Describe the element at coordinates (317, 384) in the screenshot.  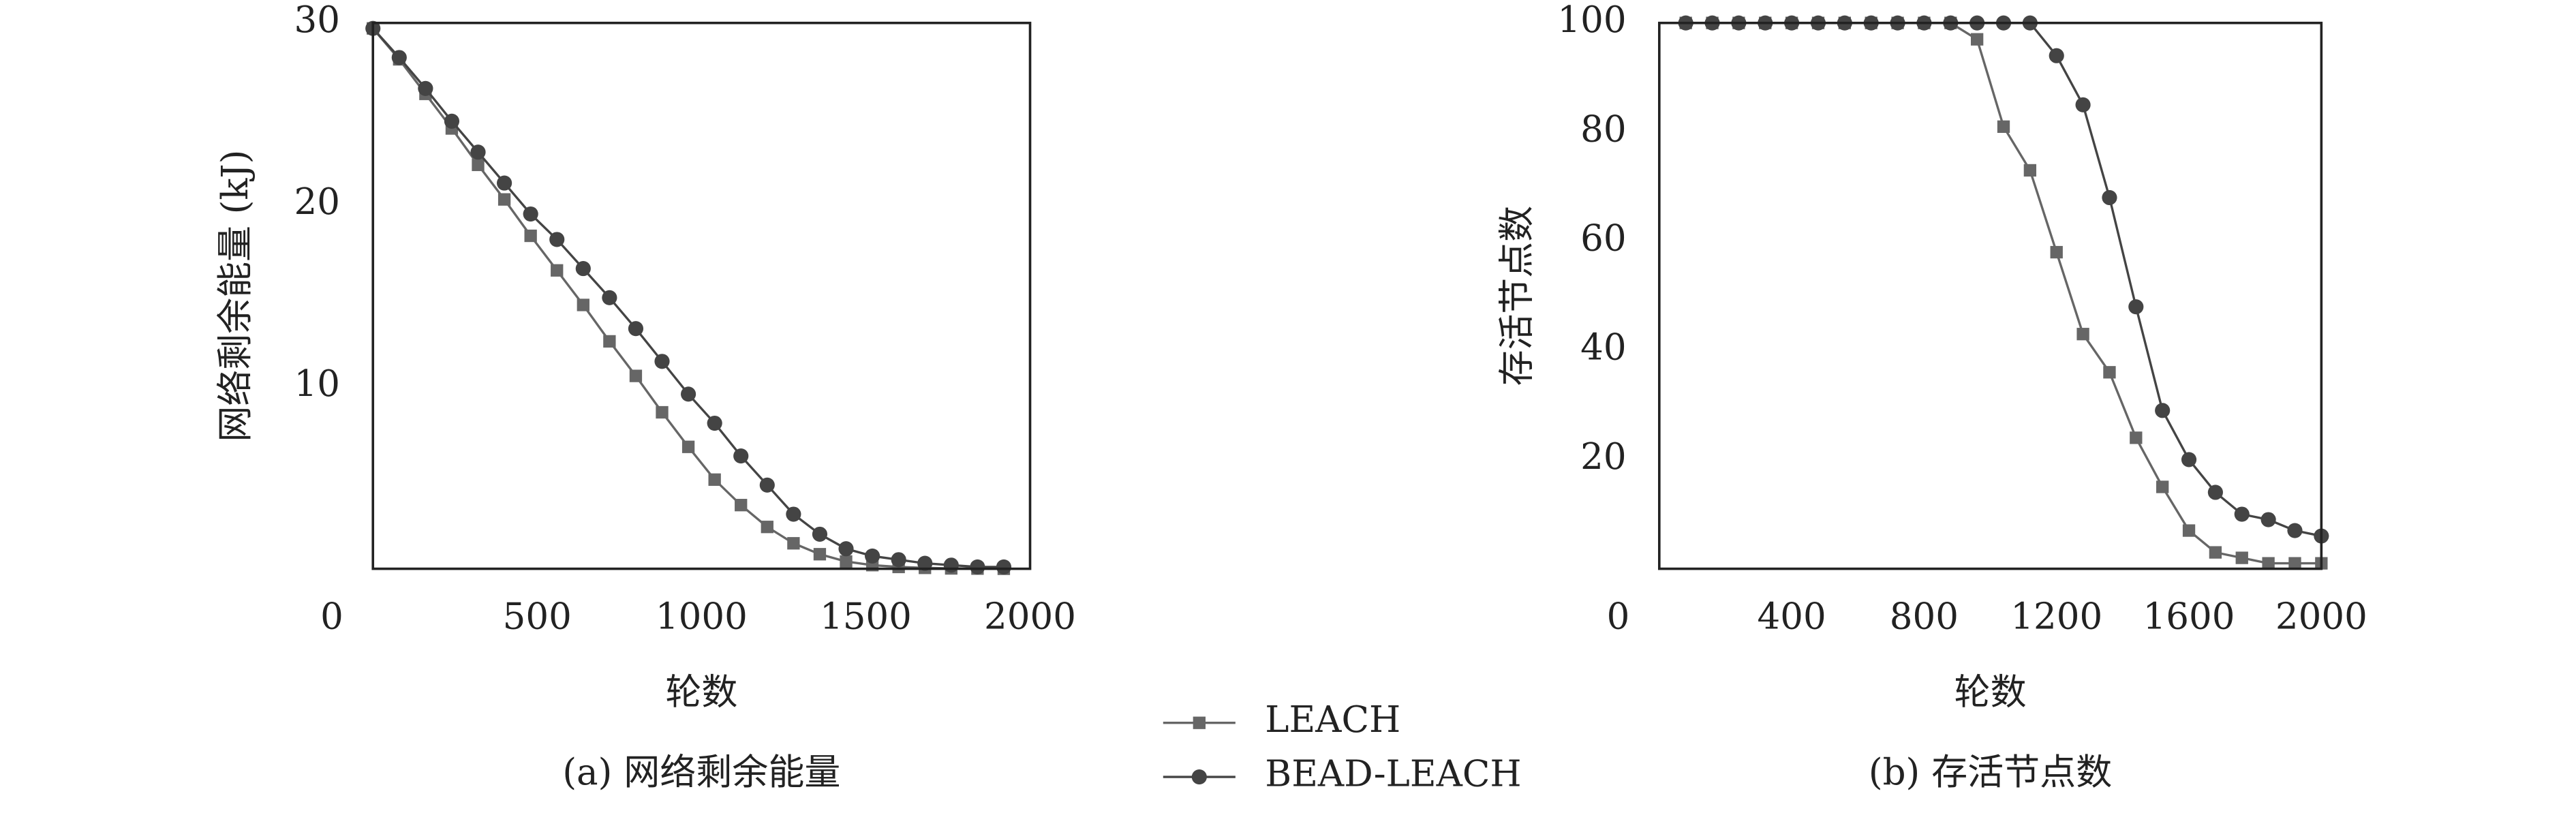
I see `y-tick-label: 10` at that location.